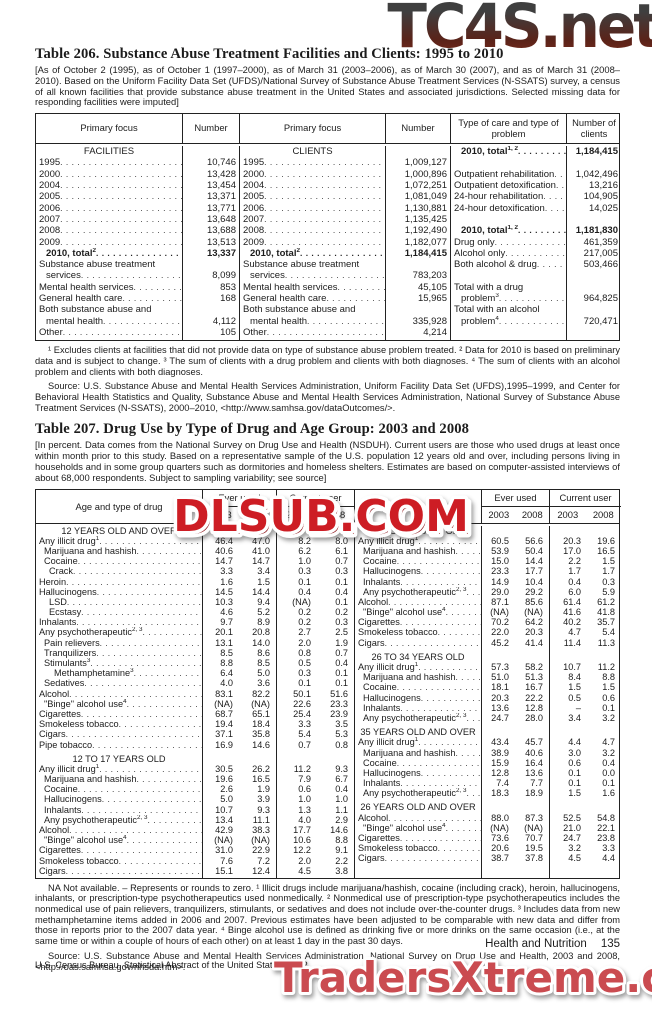 Image resolution: width=652 pixels, height=1024 pixels. Describe the element at coordinates (606, 612) in the screenshot. I see `t207-cell: 41.8` at that location.